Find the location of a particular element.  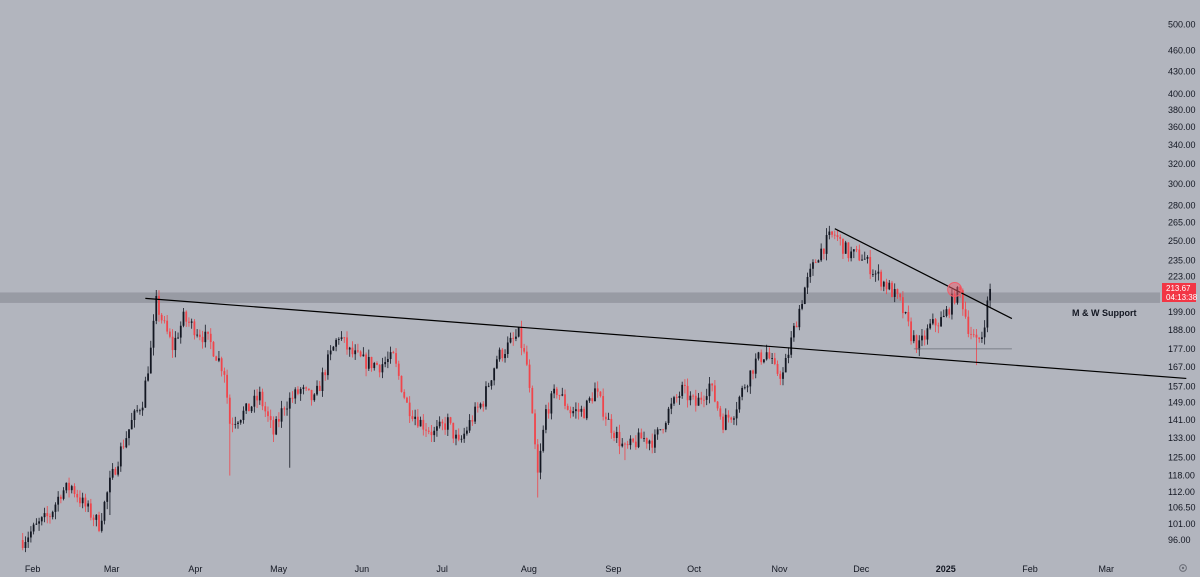

y-tick-label: 96.00 is located at coordinates (1179, 540).